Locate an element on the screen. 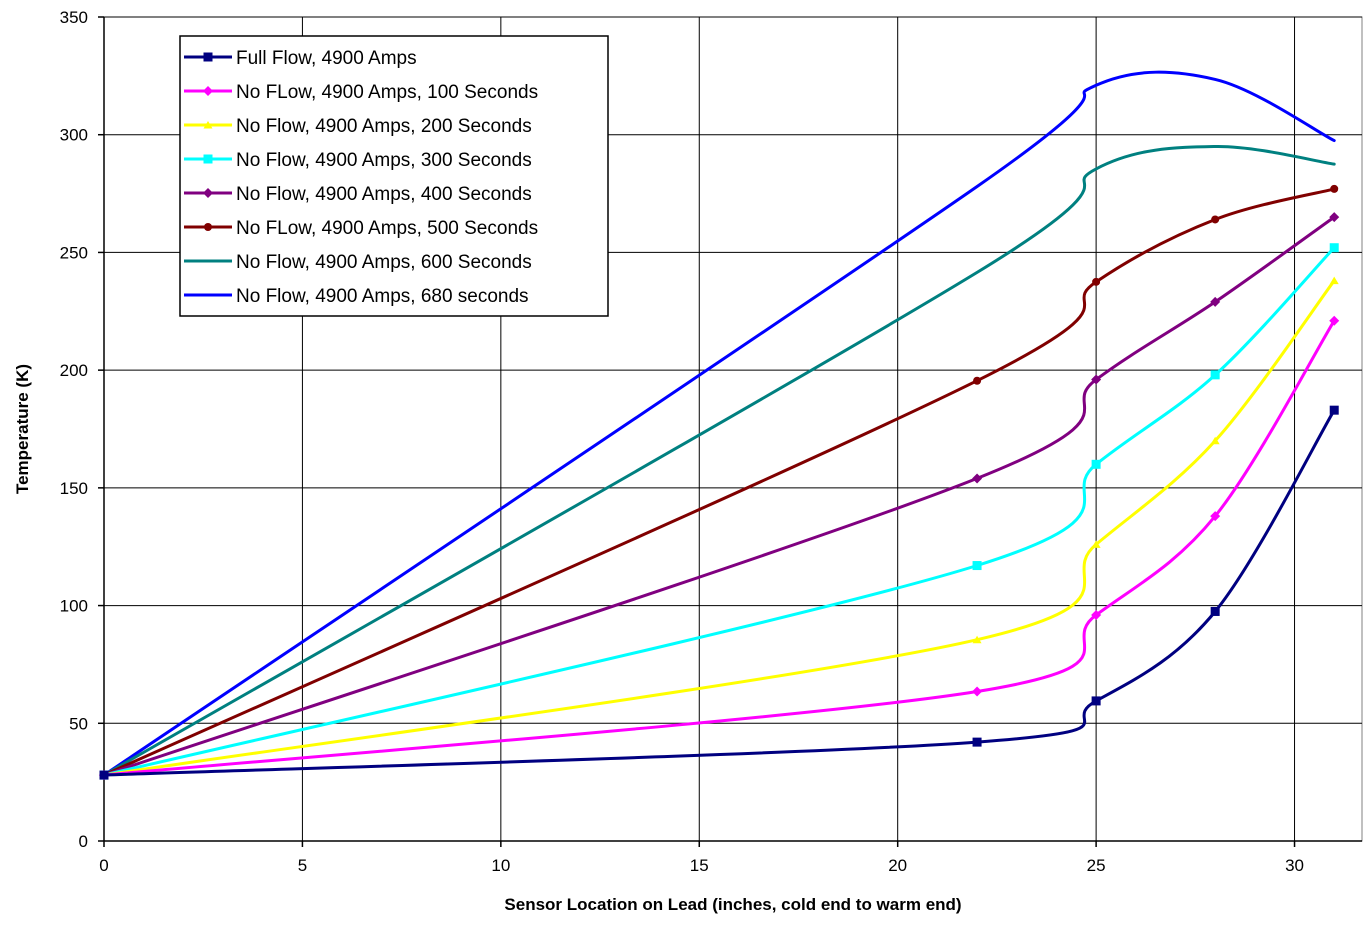 The height and width of the screenshot is (933, 1365). legend-item: No FLow, 4900 Amps, 100 Seconds is located at coordinates (361, 92).